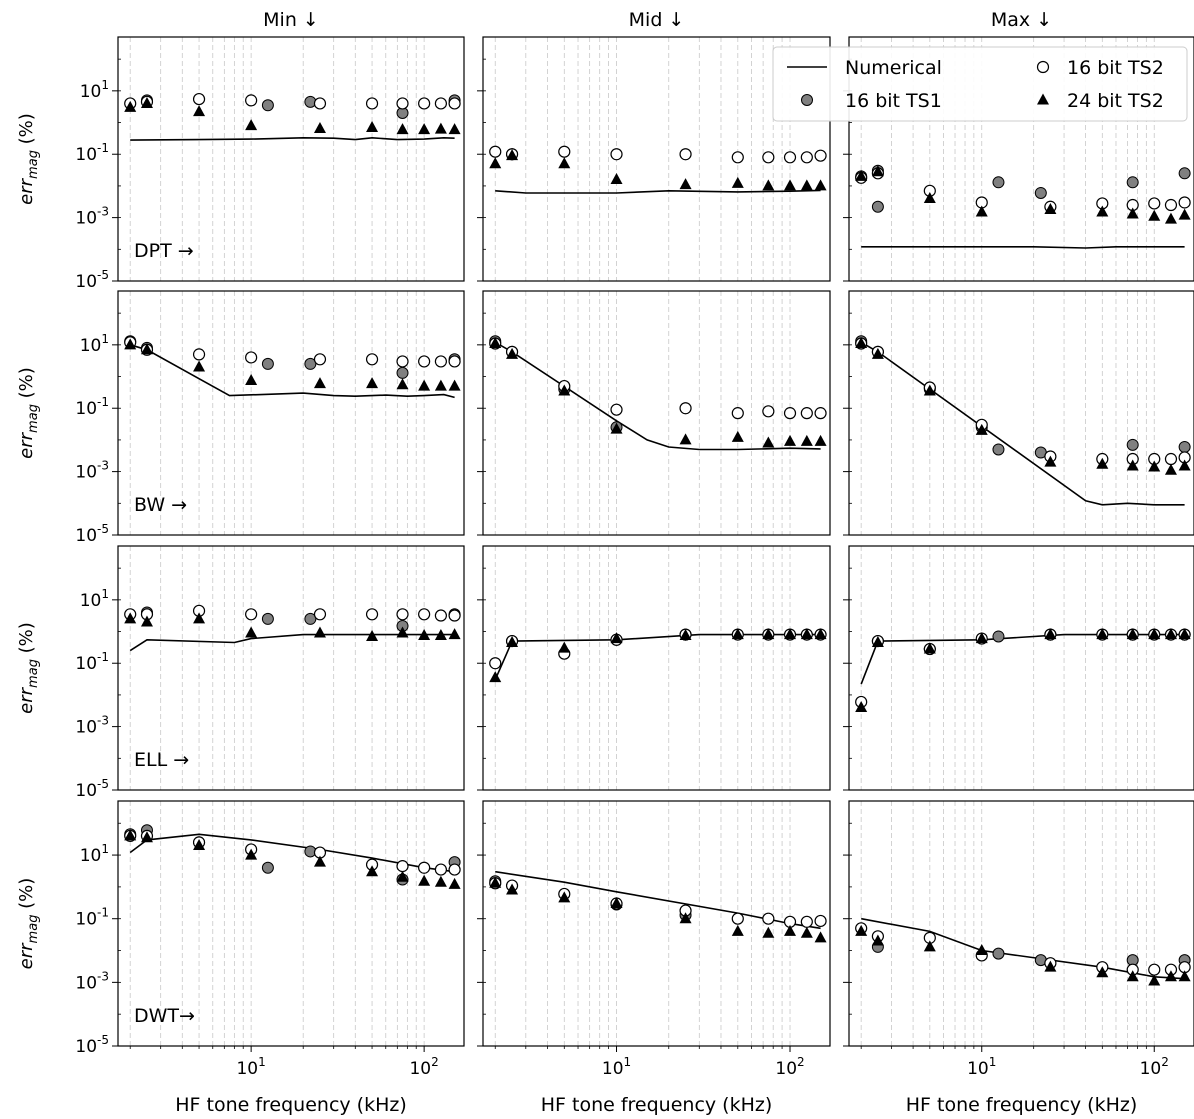 Image resolution: width=1194 pixels, height=1119 pixels. What do you see at coordinates (94, 599) in the screenshot?
I see `y-tick-label: 10¹` at bounding box center [94, 599].